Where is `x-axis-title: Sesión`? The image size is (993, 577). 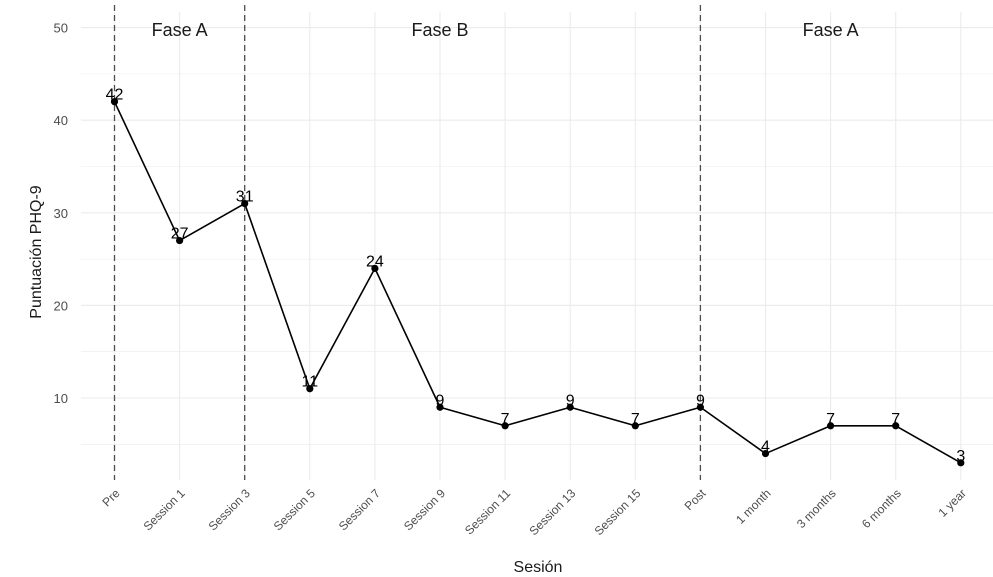 x-axis-title: Sesión is located at coordinates (538, 567).